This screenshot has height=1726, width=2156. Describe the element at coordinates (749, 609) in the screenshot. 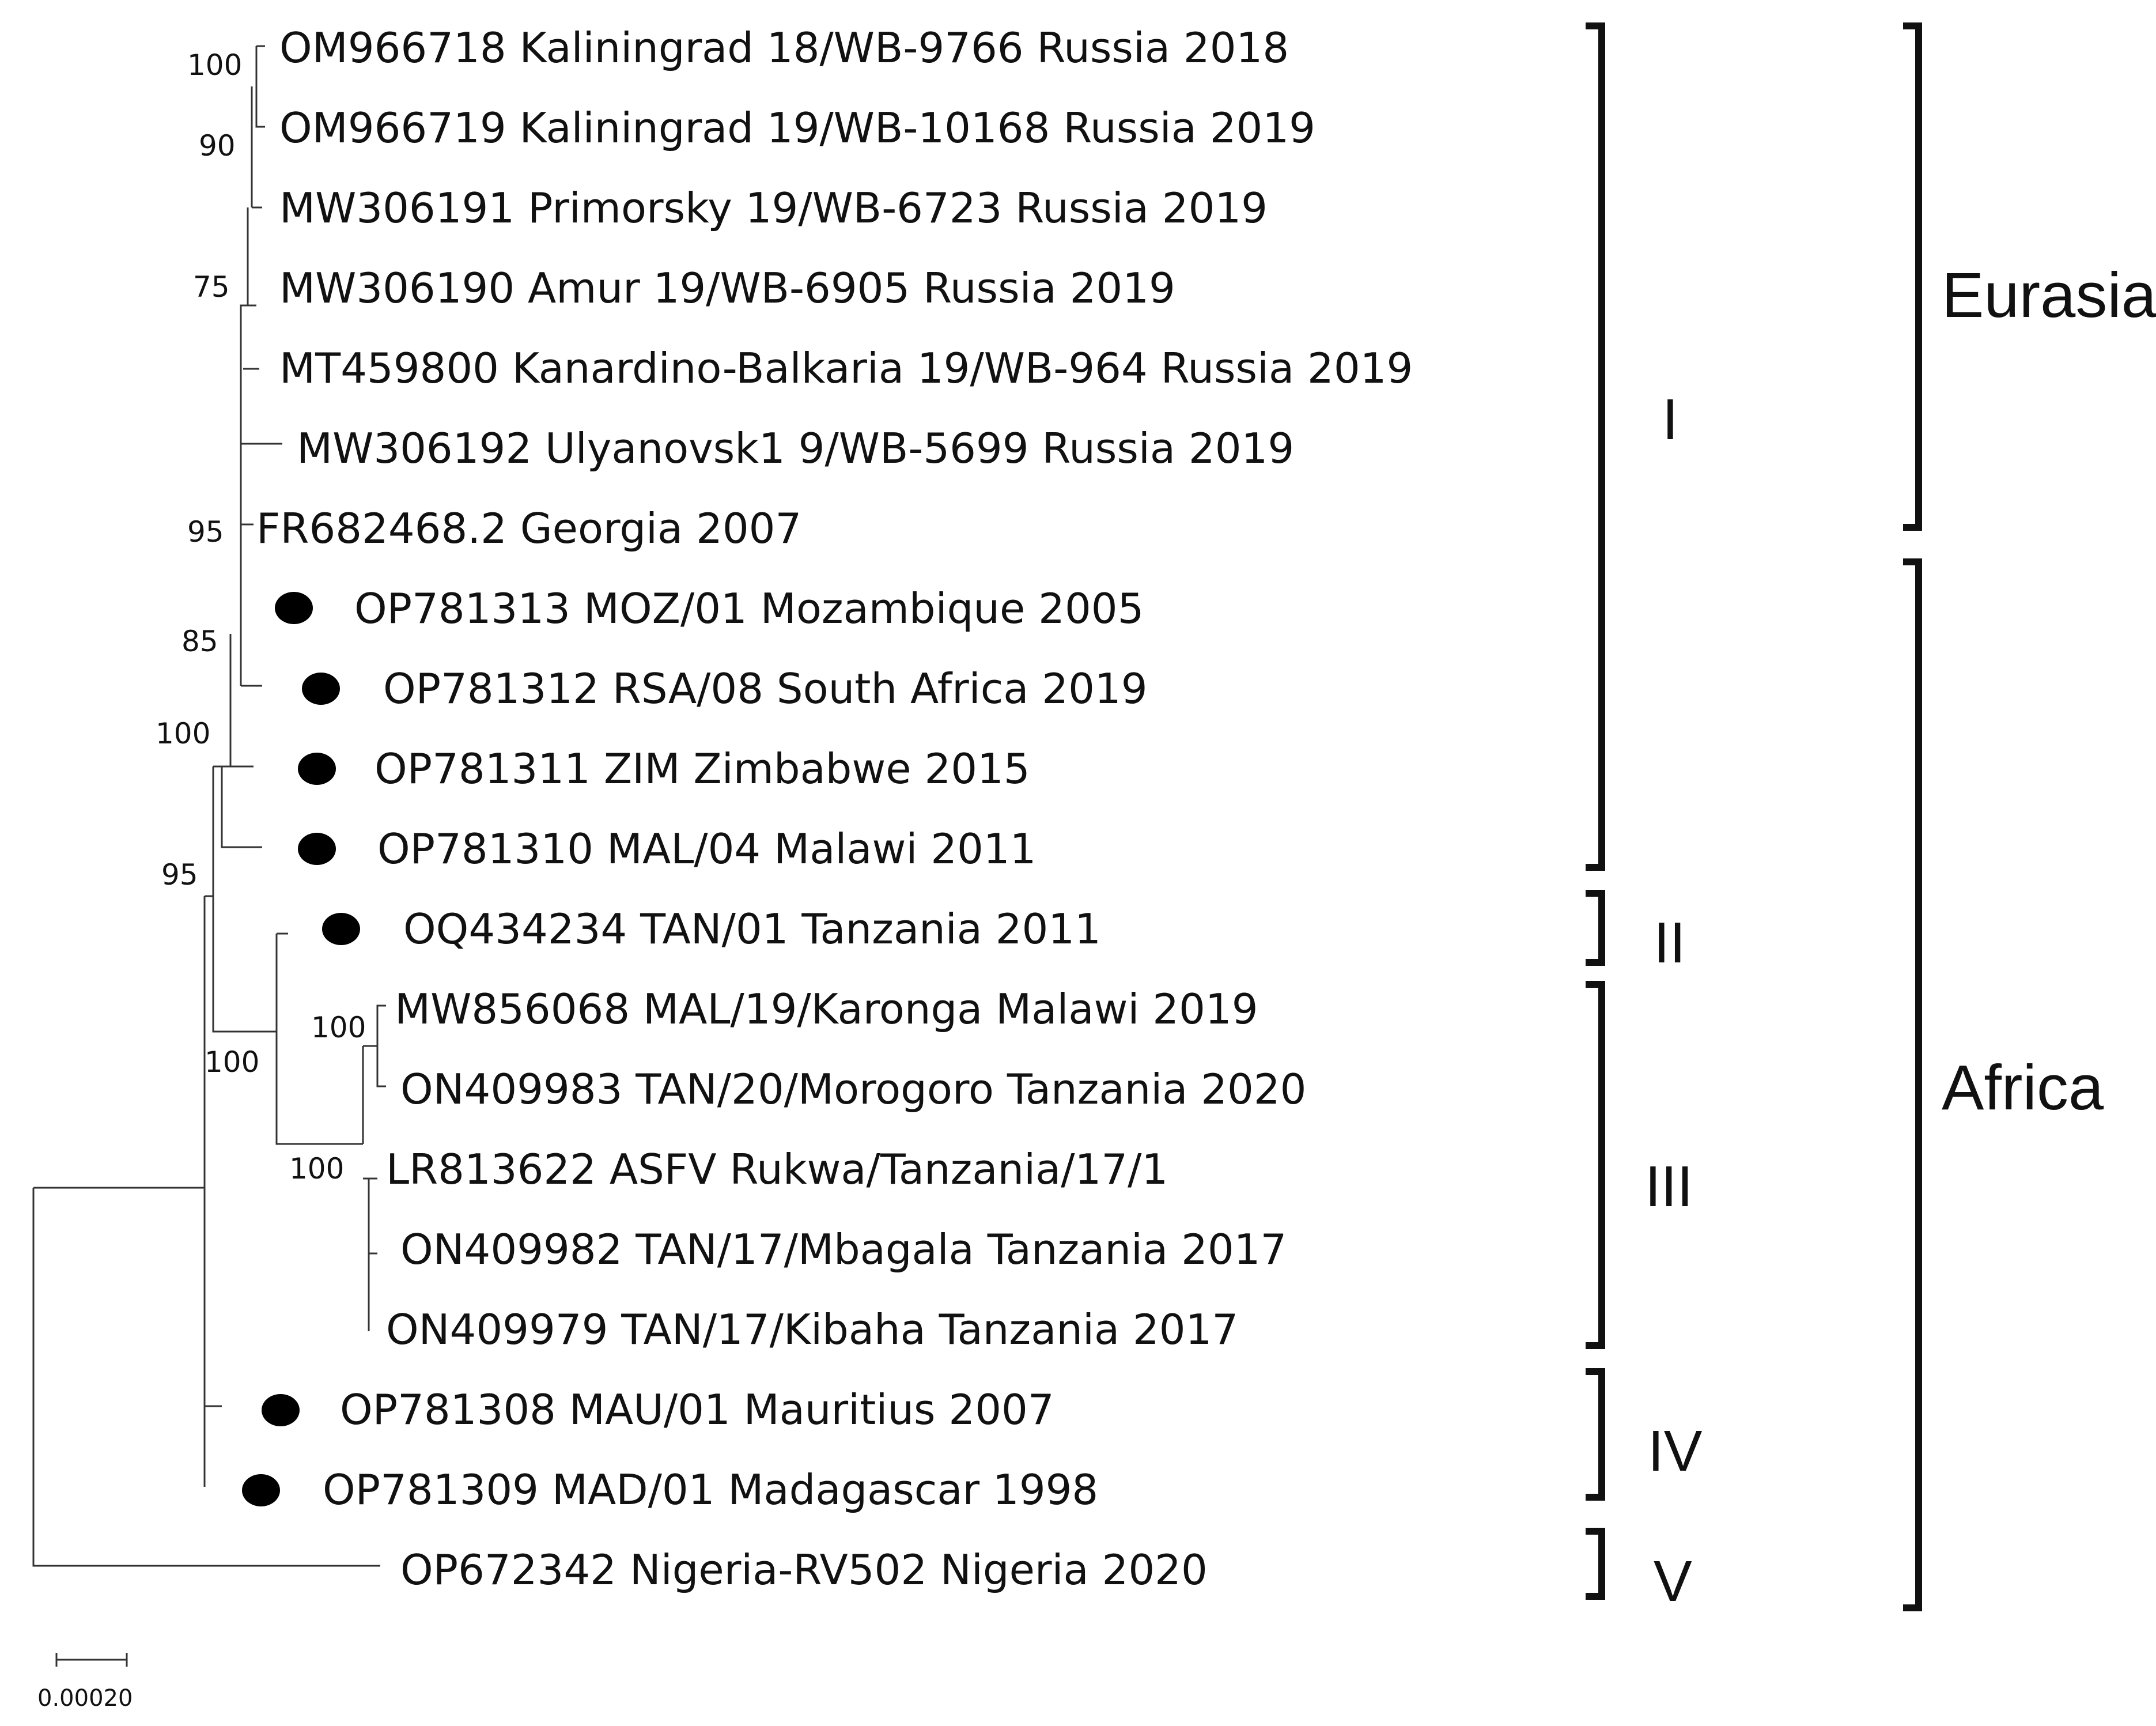

I see `taxon-label: OP781313 MOZ/01 Mozambique 2005` at that location.